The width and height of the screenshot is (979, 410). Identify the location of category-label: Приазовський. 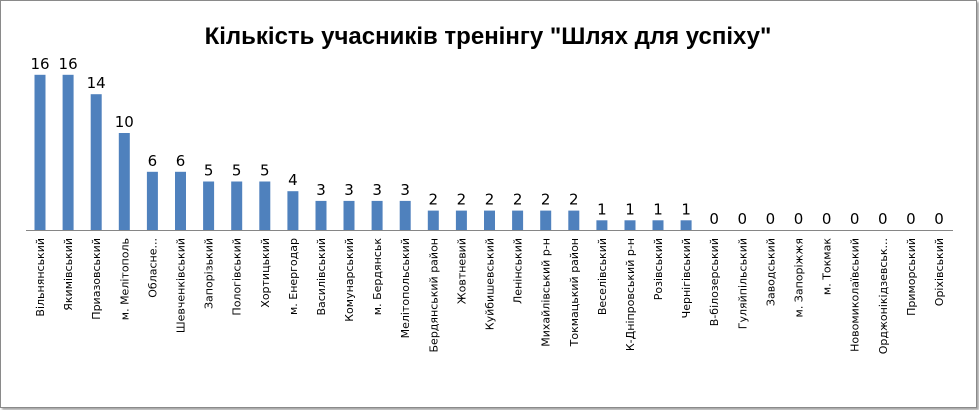
(96, 279).